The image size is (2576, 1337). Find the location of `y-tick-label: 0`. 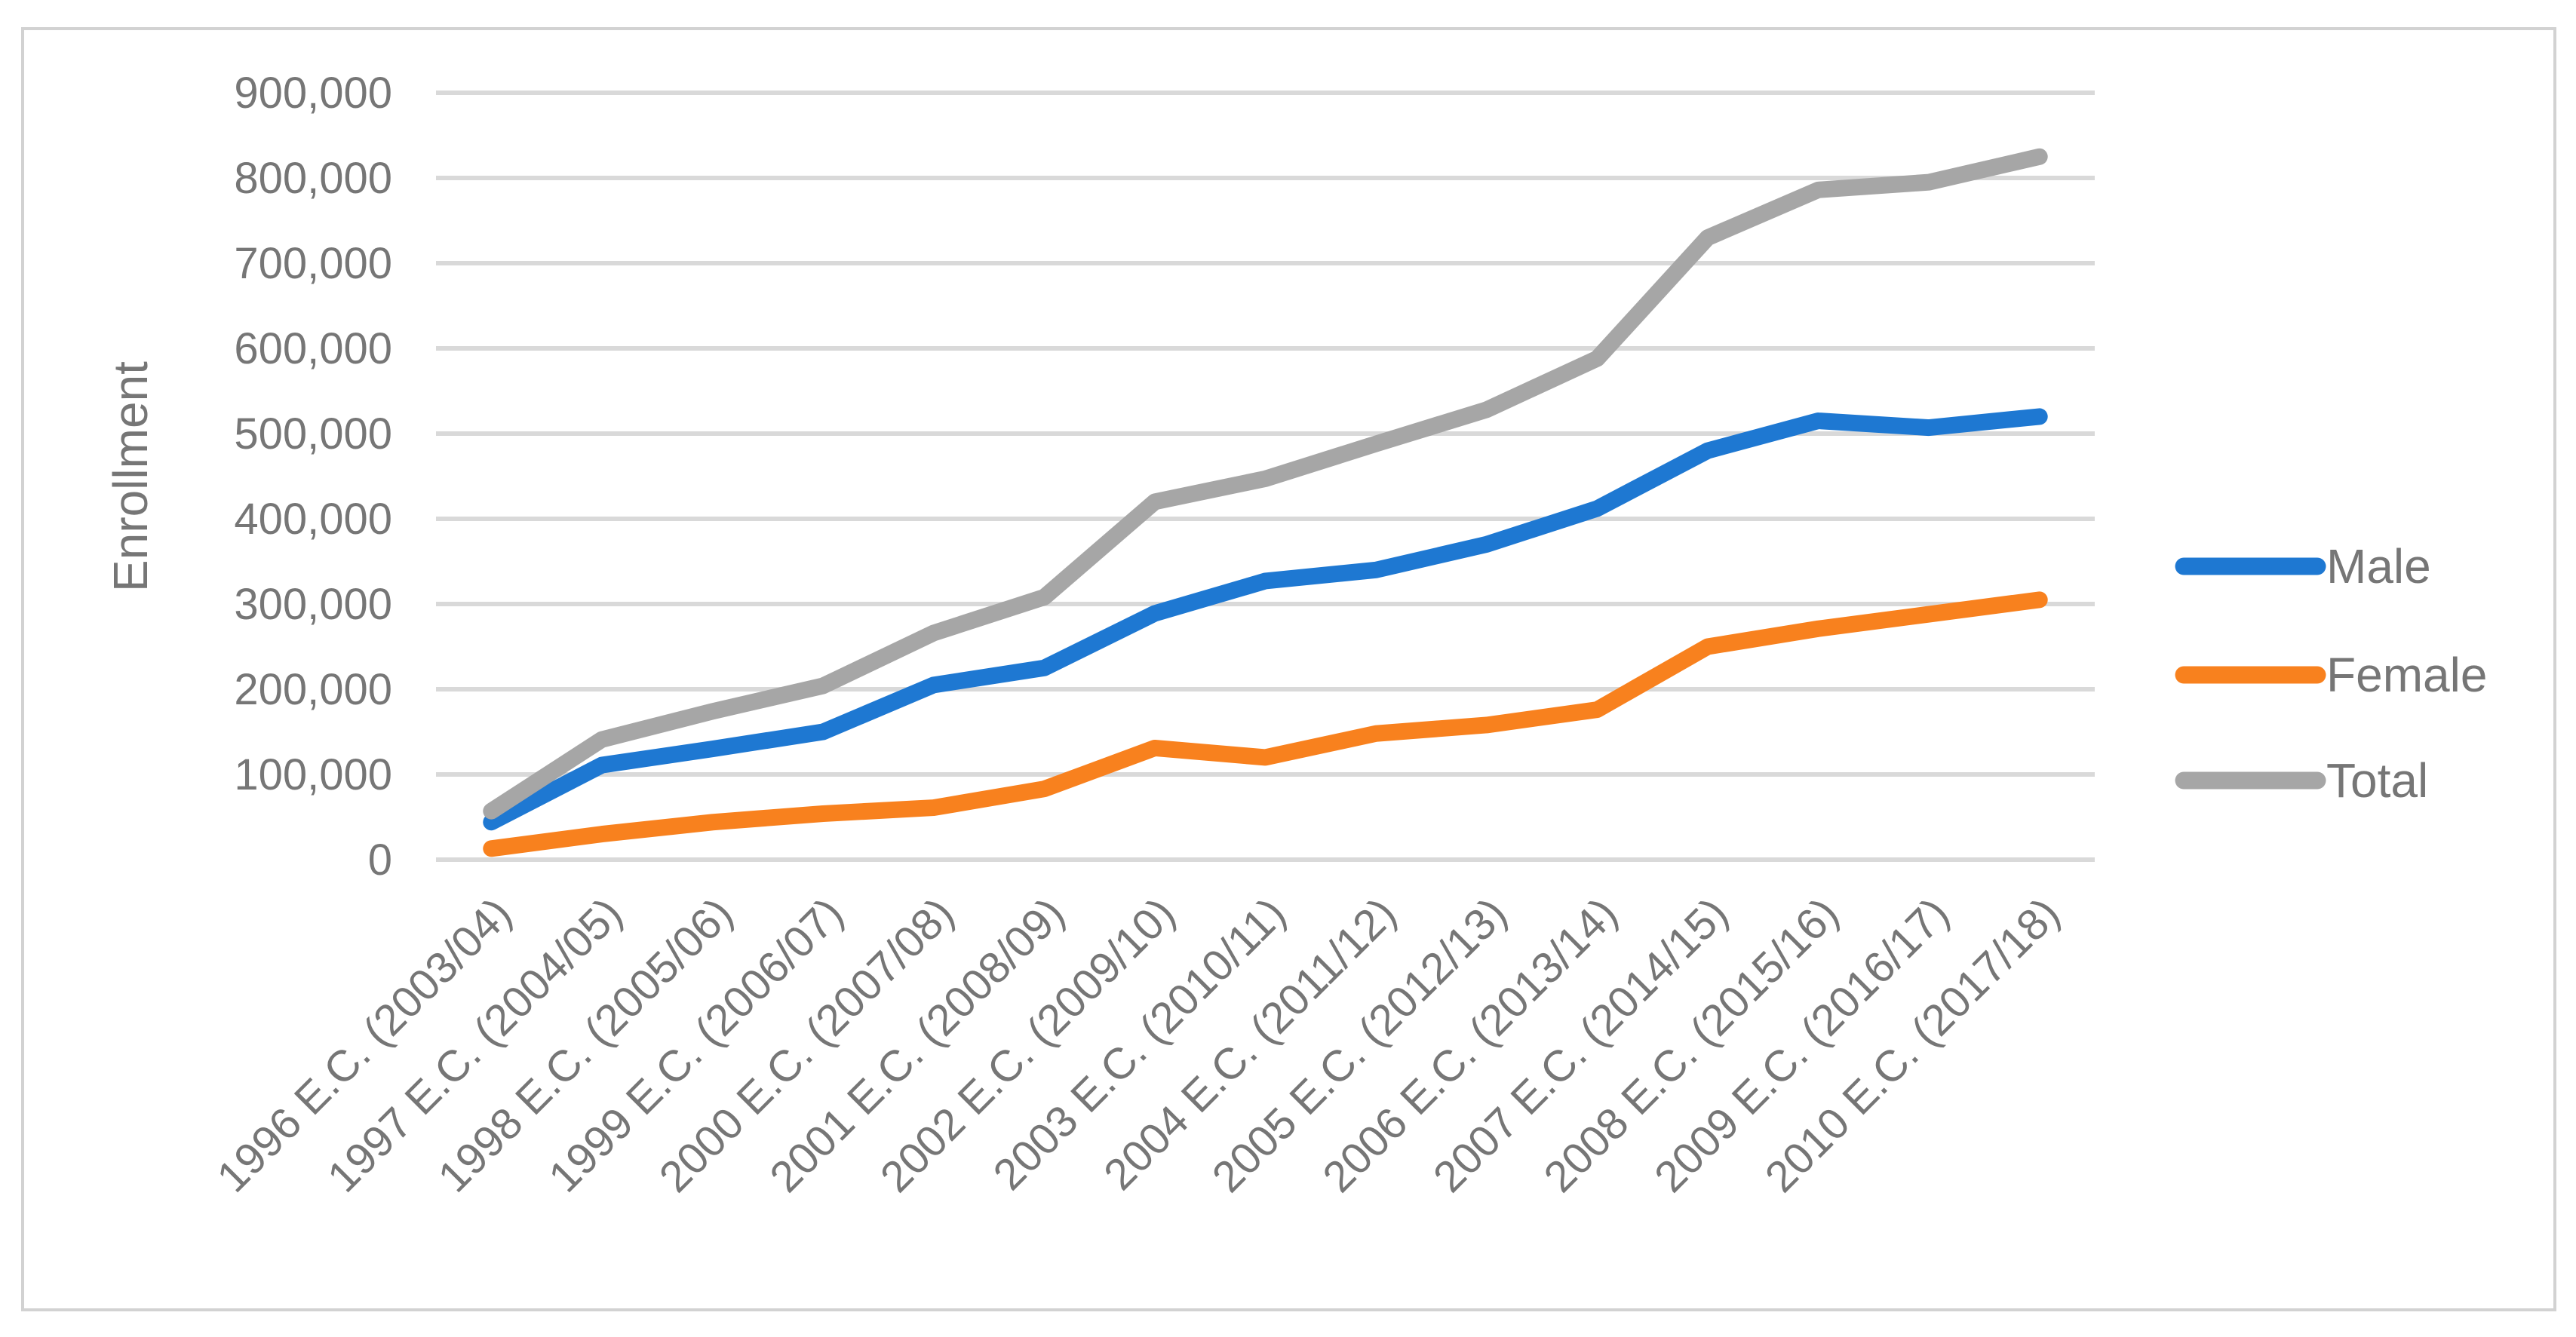

y-tick-label: 0 is located at coordinates (380, 860).